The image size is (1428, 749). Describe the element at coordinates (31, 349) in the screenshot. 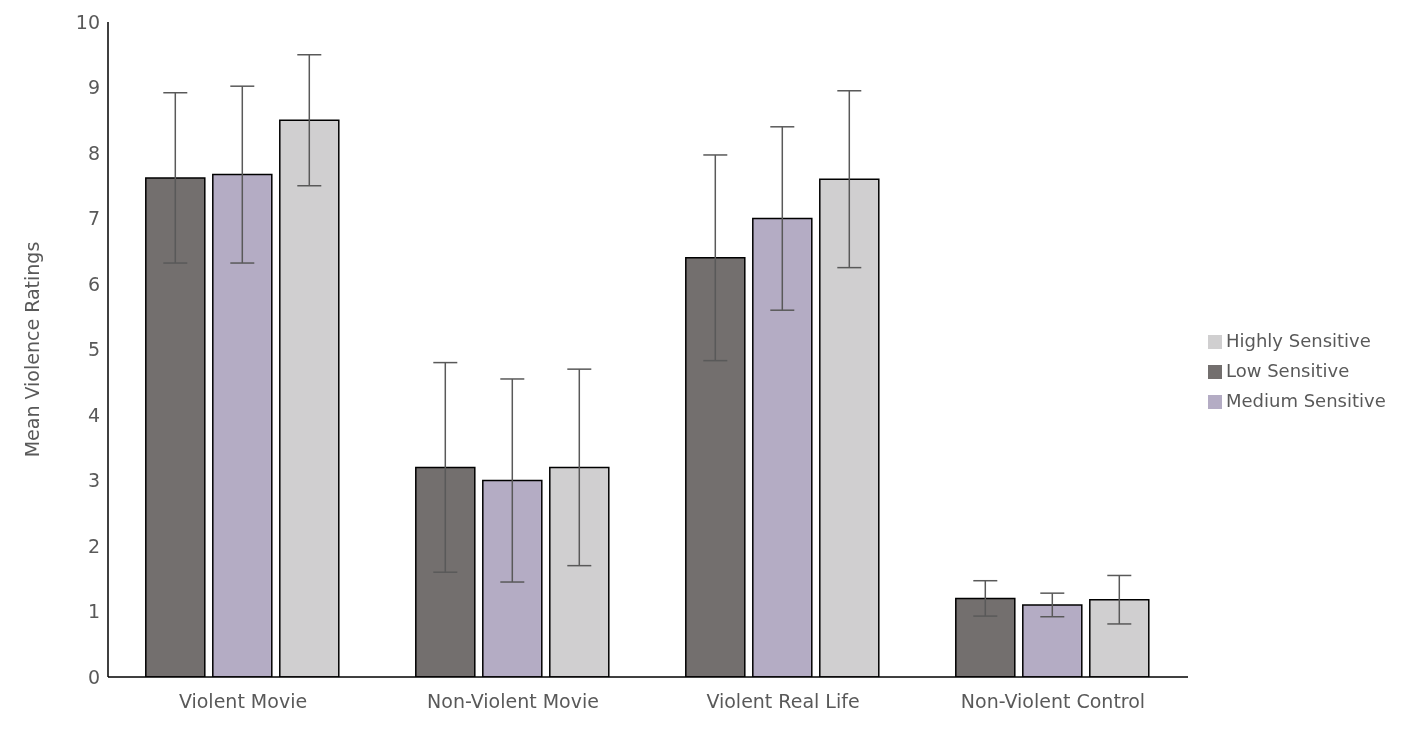

I see `y-axis-title: Mean Violence Ratings` at that location.